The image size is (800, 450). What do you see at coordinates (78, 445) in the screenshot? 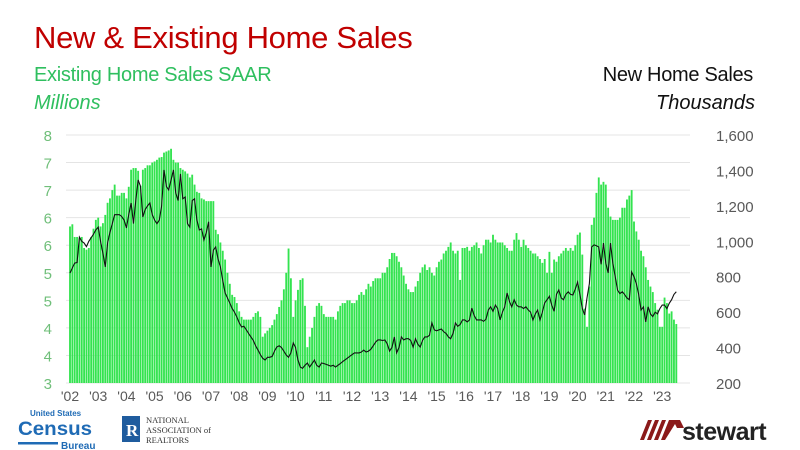
I see `census-logo-line3: Bureau` at bounding box center [78, 445].